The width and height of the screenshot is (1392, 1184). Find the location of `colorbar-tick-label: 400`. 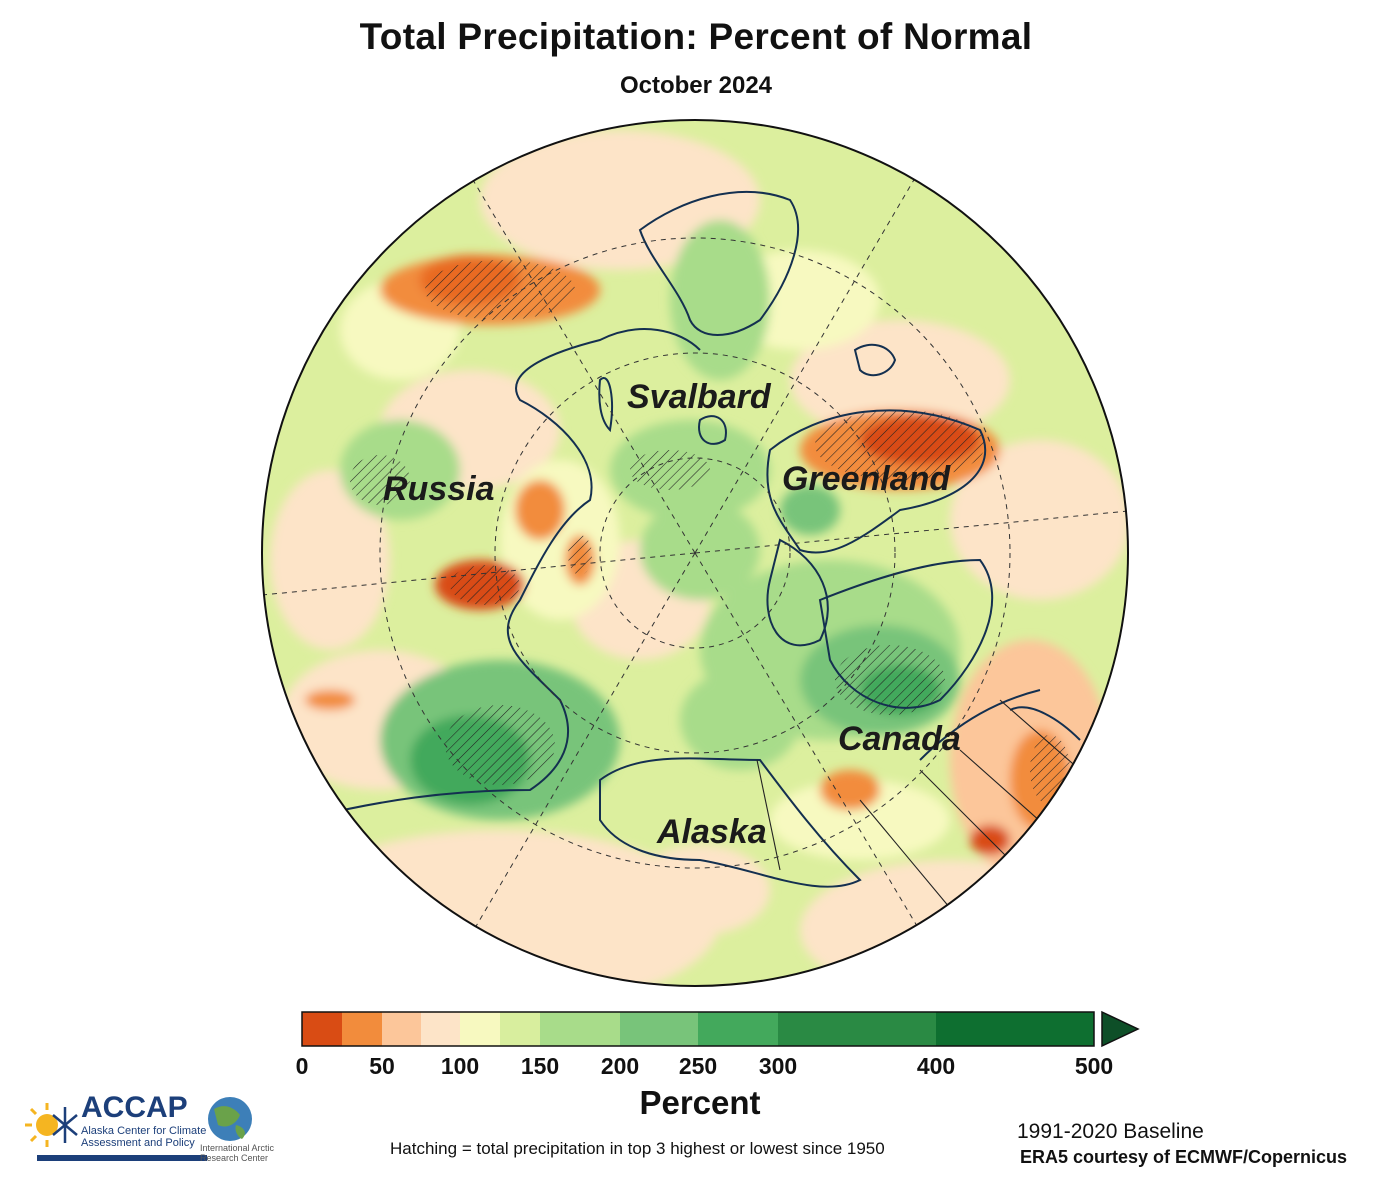

colorbar-tick-label: 400 is located at coordinates (936, 1066).